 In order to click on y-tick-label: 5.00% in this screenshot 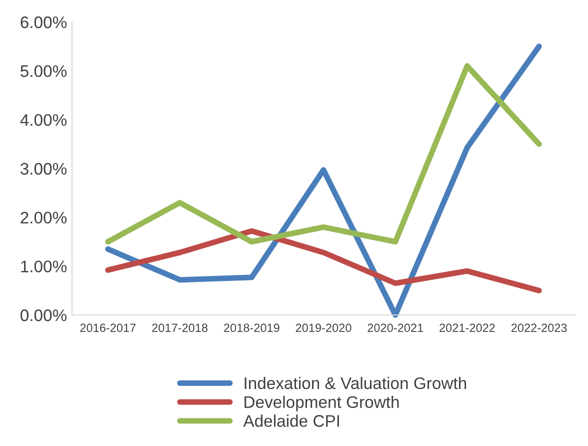, I will do `click(43, 71)`.